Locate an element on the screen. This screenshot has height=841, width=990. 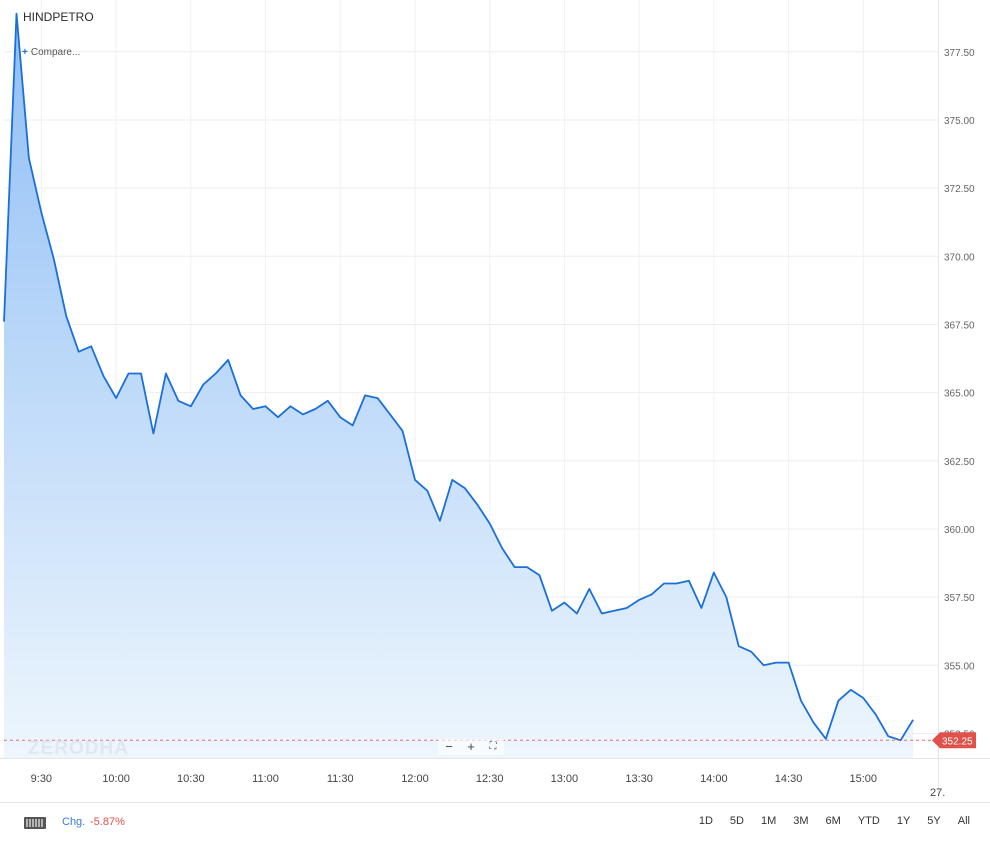
x-tick-label: 10:00 is located at coordinates (116, 779).